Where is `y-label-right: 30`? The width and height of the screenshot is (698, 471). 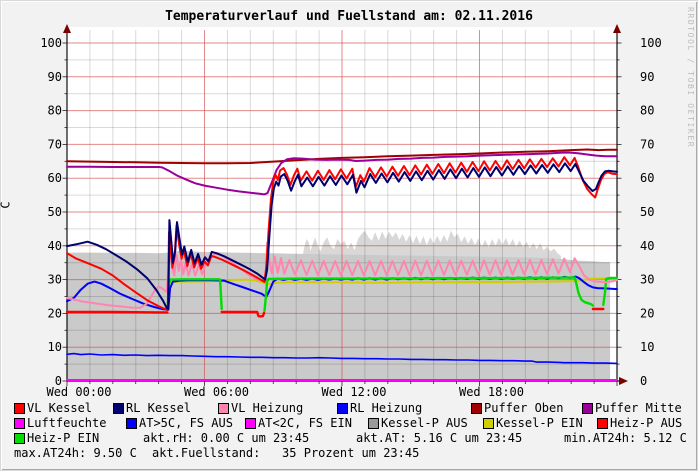 y-label-right: 30 is located at coordinates (647, 280).